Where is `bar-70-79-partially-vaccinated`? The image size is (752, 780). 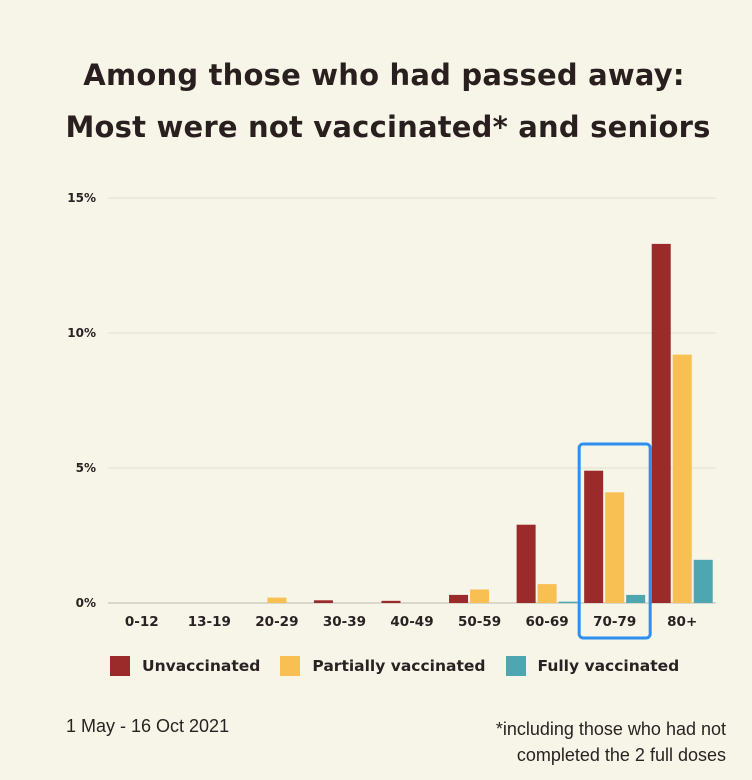 bar-70-79-partially-vaccinated is located at coordinates (615, 547).